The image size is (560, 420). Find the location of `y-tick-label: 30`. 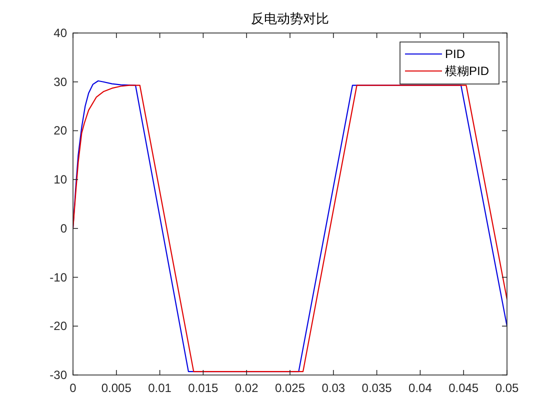

y-tick-label: 30 is located at coordinates (61, 81).